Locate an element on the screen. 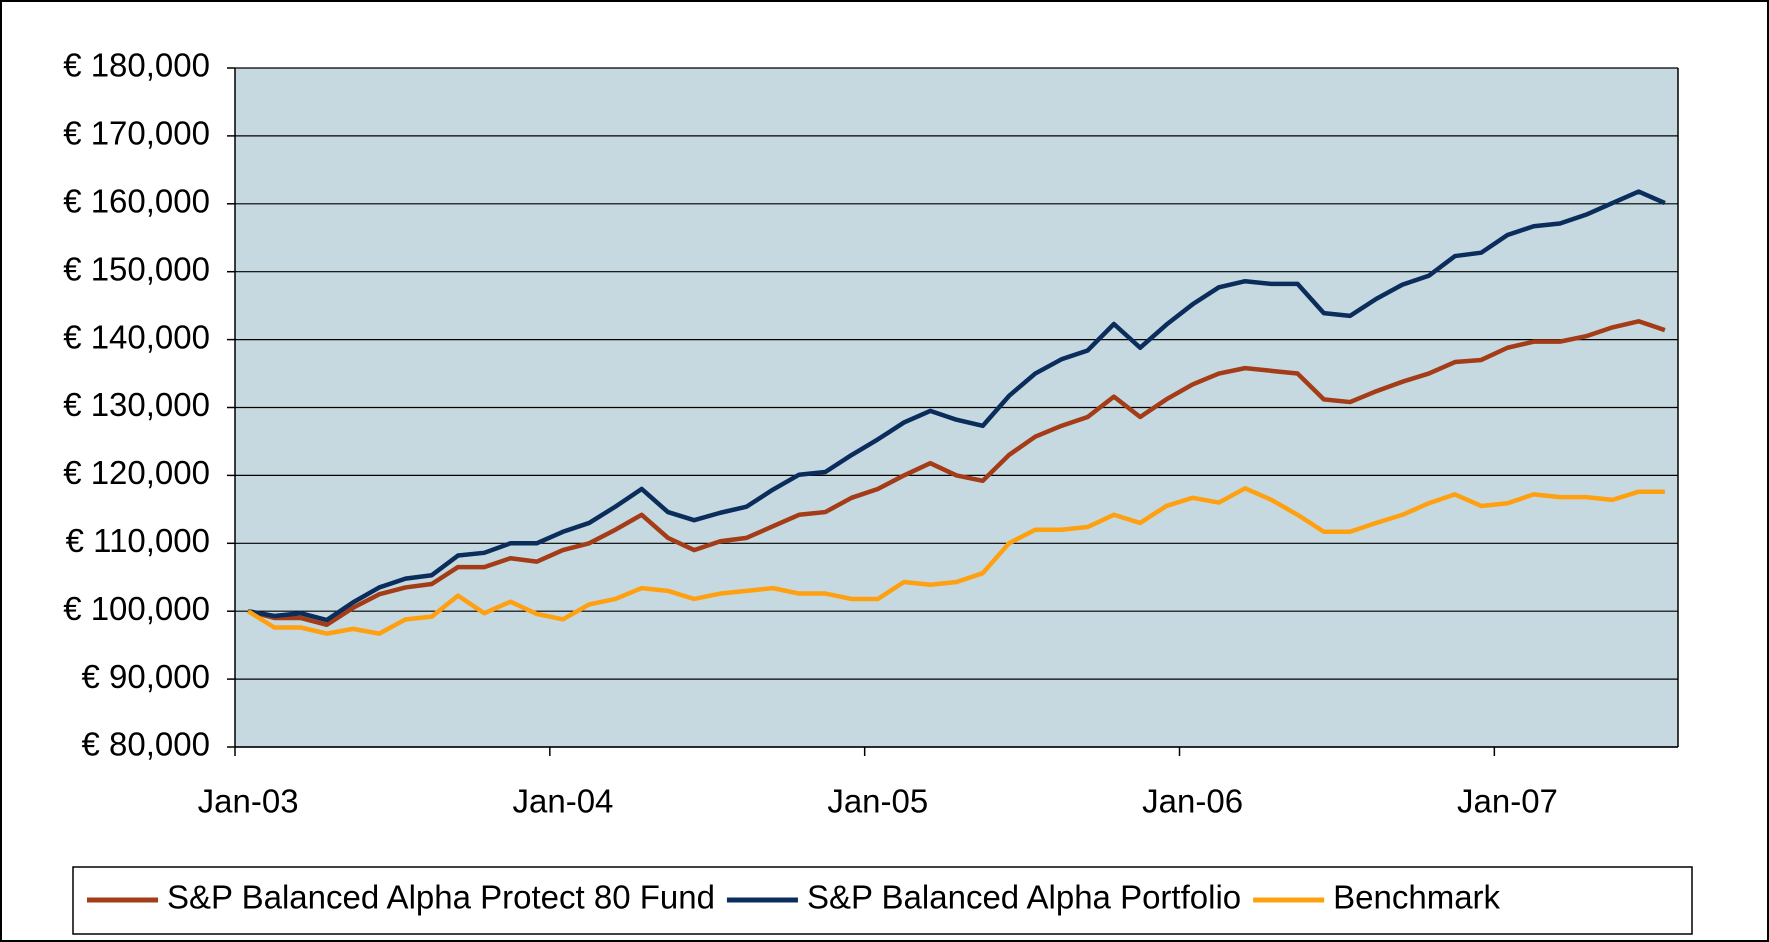 This screenshot has height=942, width=1769. legend-label: Benchmark is located at coordinates (1416, 897).